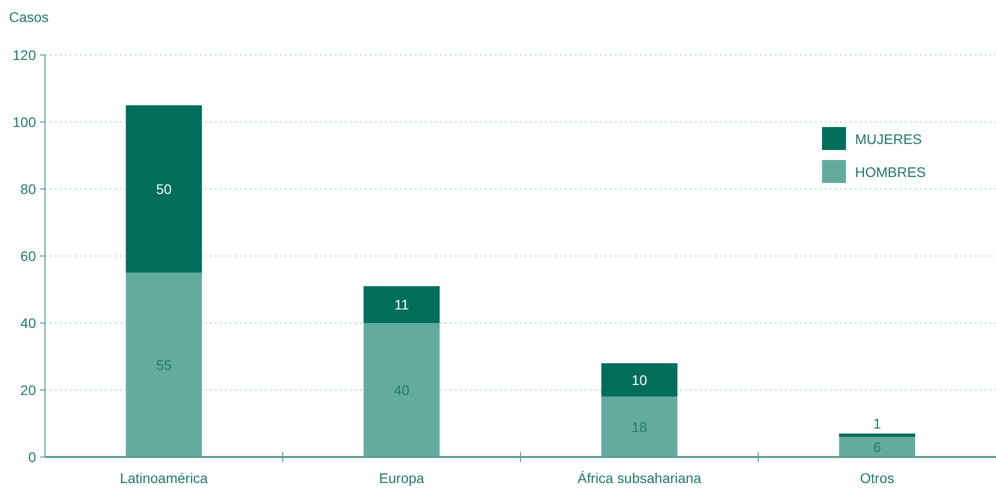 This screenshot has height=491, width=996. I want to click on y-tick-label: 120, so click(24, 55).